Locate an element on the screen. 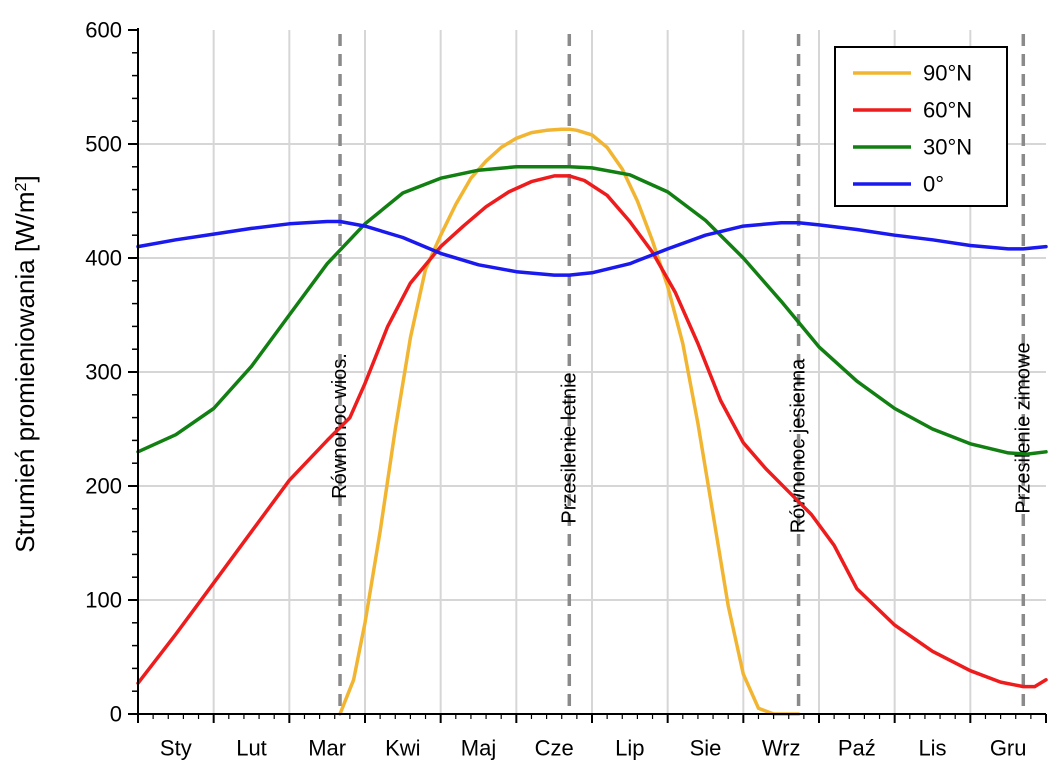  legend-label: 60°N is located at coordinates (947, 110).